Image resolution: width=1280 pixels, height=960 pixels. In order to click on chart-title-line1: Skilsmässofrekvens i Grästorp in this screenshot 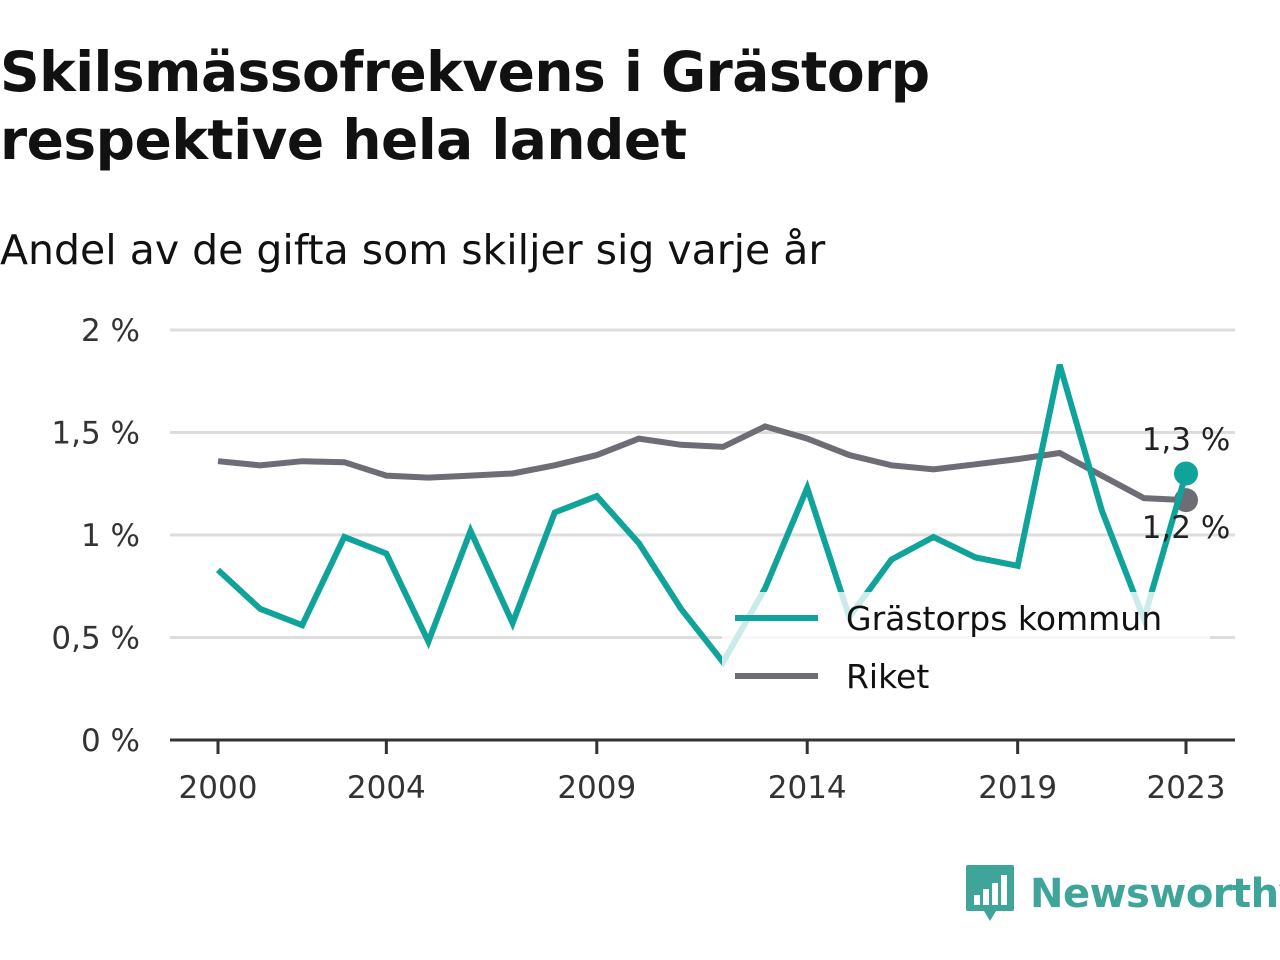, I will do `click(465, 72)`.